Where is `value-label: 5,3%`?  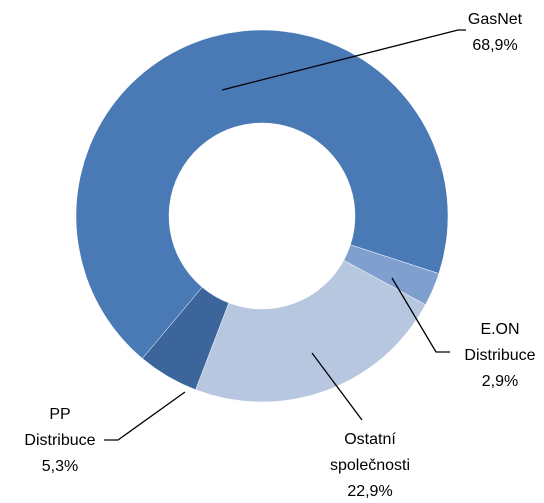 value-label: 5,3% is located at coordinates (60, 466).